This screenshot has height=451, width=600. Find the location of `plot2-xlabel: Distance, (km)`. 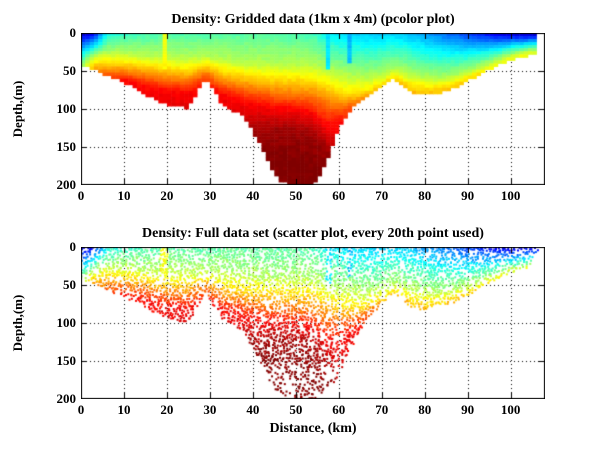

plot2-xlabel: Distance, (km) is located at coordinates (313, 428).